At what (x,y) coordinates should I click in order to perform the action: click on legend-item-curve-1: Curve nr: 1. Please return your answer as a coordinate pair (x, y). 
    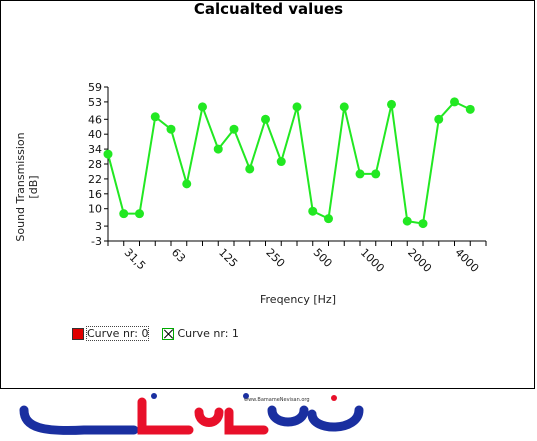
    Looking at the image, I should click on (200, 333).